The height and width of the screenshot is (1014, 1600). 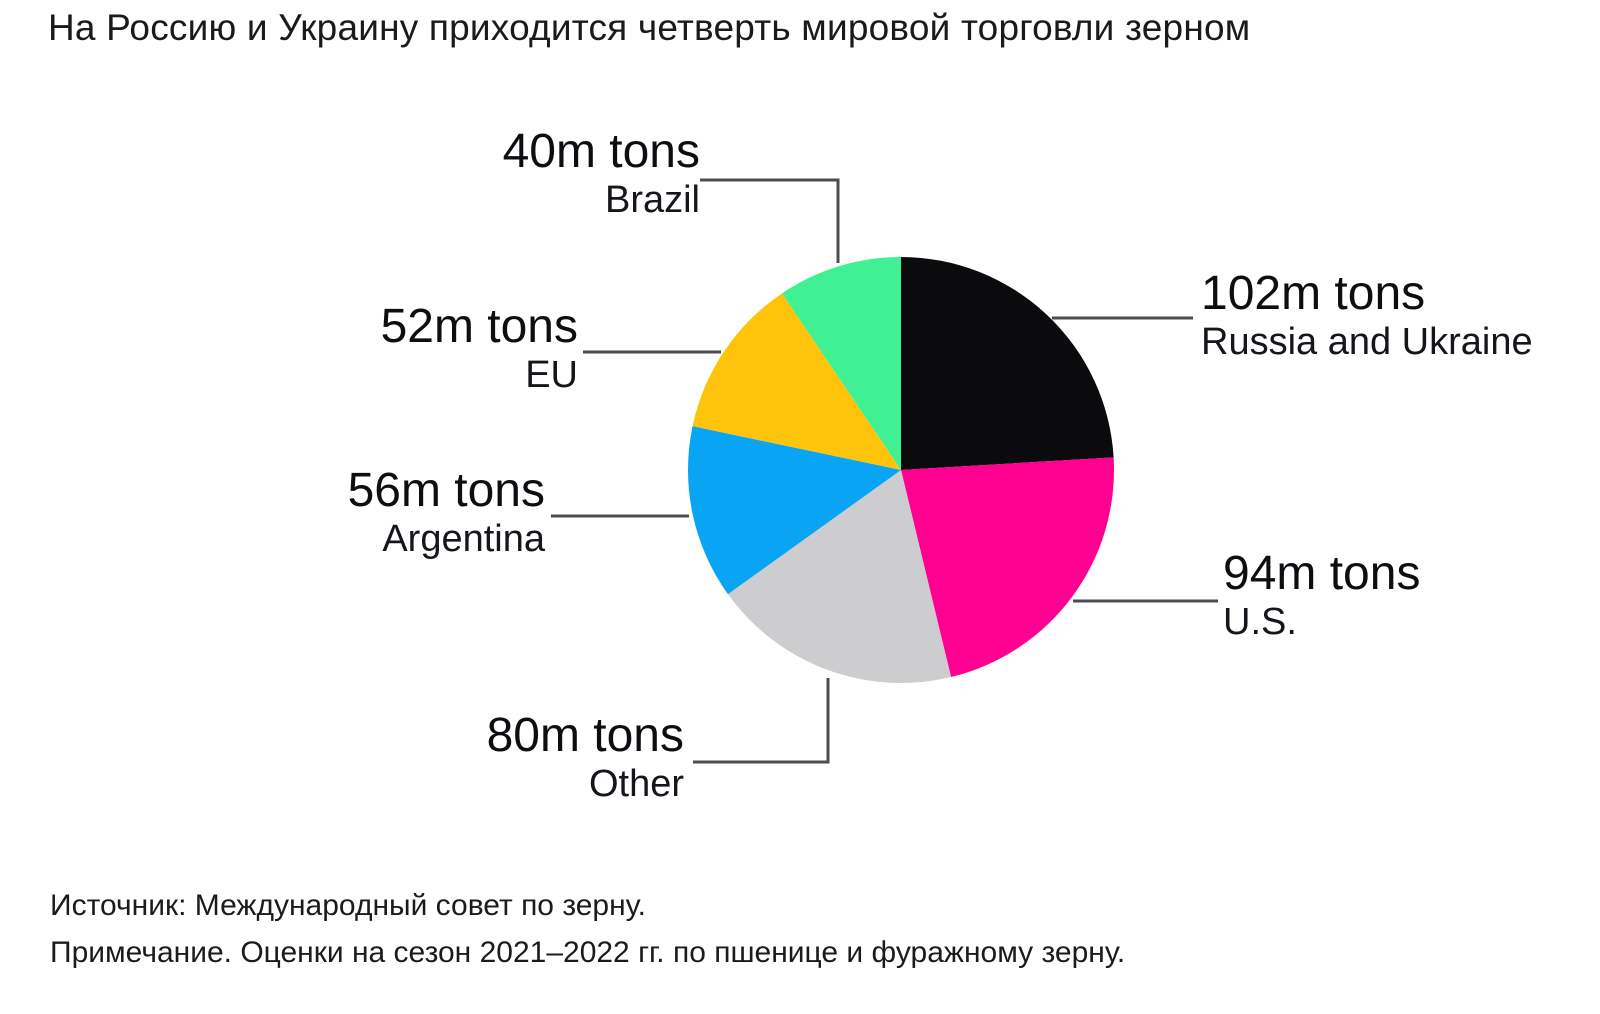 What do you see at coordinates (1007, 363) in the screenshot?
I see `pie-slice-russia-and-ukraine` at bounding box center [1007, 363].